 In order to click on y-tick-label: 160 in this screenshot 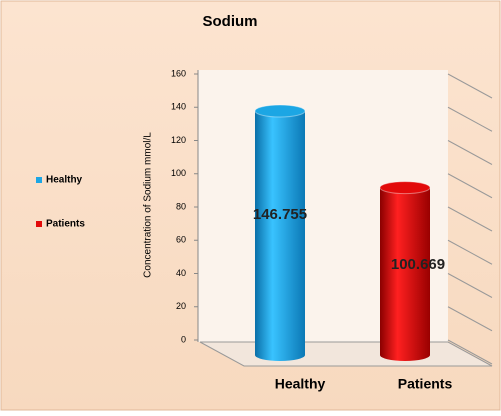, I will do `click(178, 73)`.